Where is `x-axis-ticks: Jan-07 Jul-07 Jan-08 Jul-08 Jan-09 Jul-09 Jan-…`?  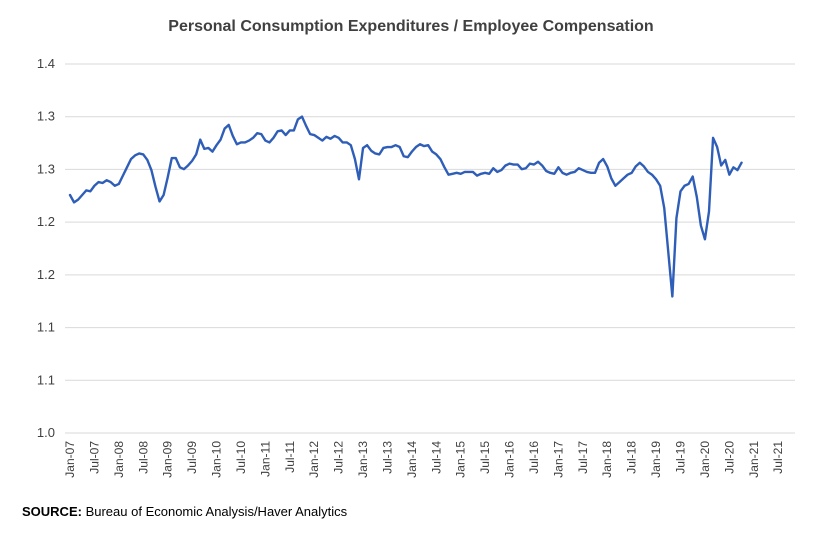
x-axis-ticks: Jan-07 Jul-07 Jan-08 Jul-08 Jan-09 Jul-09 Jan-… is located at coordinates (424, 459).